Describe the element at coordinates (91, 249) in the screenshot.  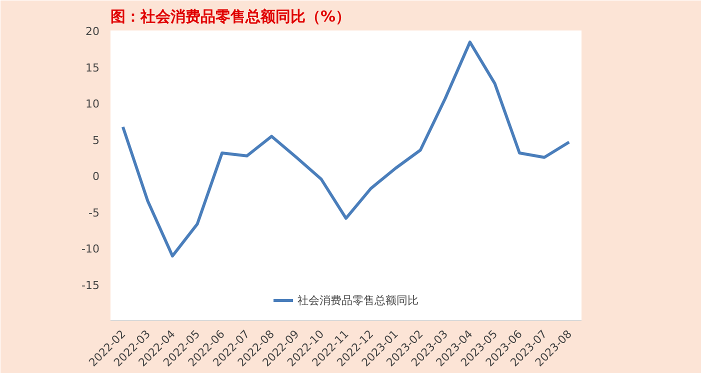
I see `y-tick-label: -10` at that location.